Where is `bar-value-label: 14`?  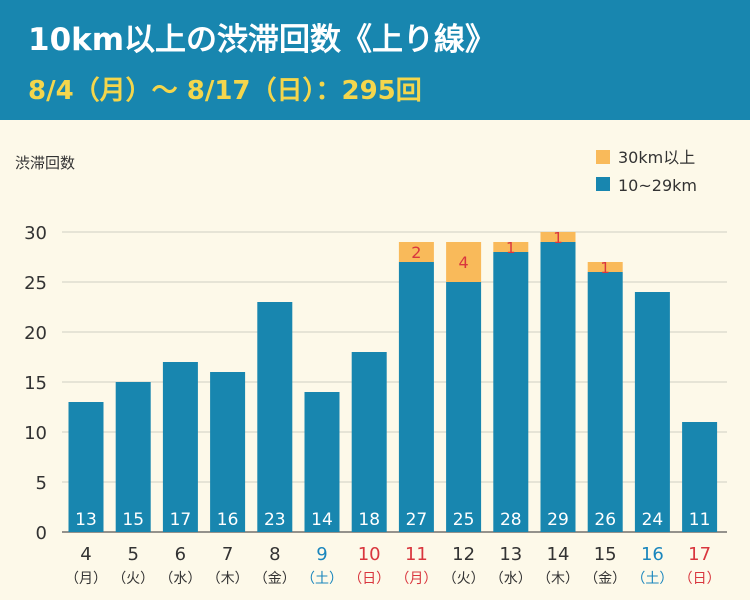
bar-value-label: 14 is located at coordinates (322, 520).